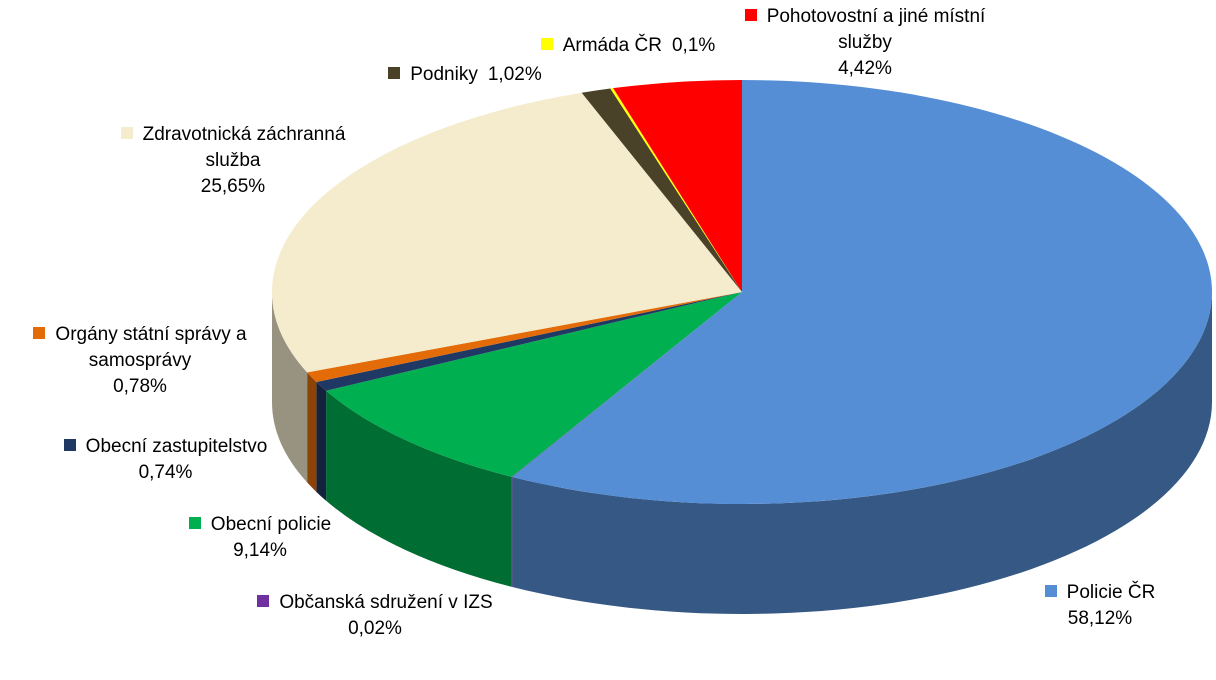 Image resolution: width=1216 pixels, height=680 pixels. I want to click on label-name: Občanská sdružení v IZS, so click(386, 602).